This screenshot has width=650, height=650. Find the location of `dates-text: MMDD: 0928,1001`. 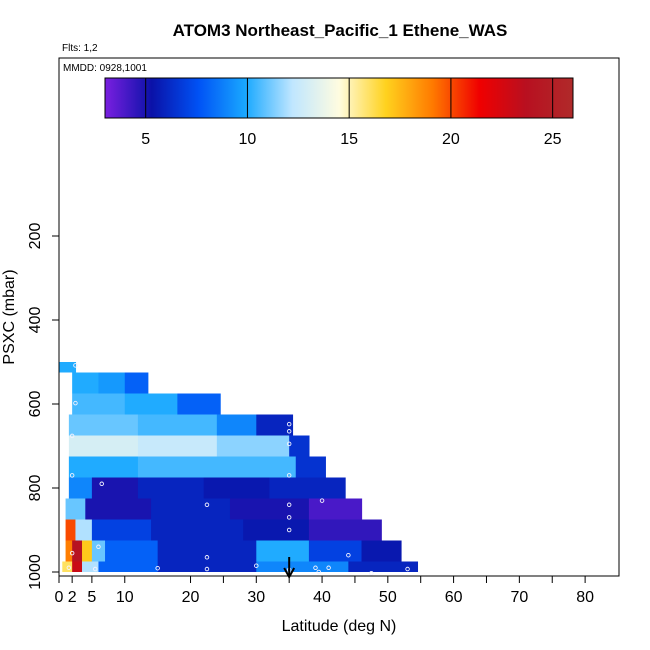

dates-text: MMDD: 0928,1001 is located at coordinates (105, 68).